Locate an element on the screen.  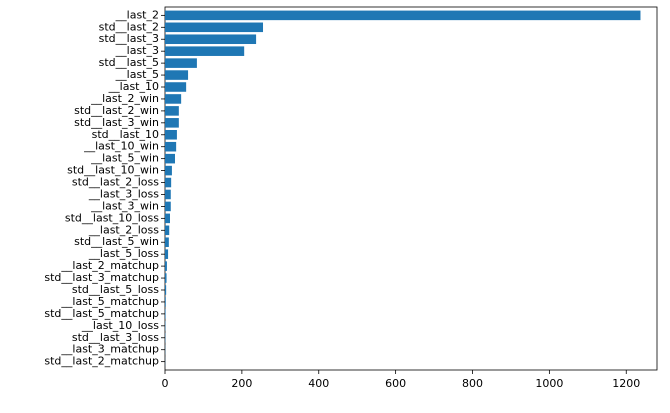
y-tick-label: __last_10_loss is located at coordinates (120, 325).